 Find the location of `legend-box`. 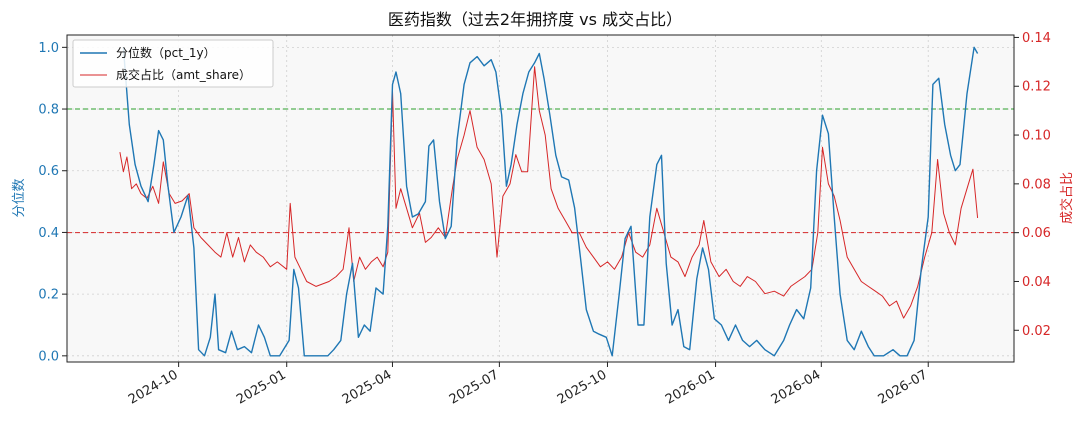

legend-box is located at coordinates (173, 63).